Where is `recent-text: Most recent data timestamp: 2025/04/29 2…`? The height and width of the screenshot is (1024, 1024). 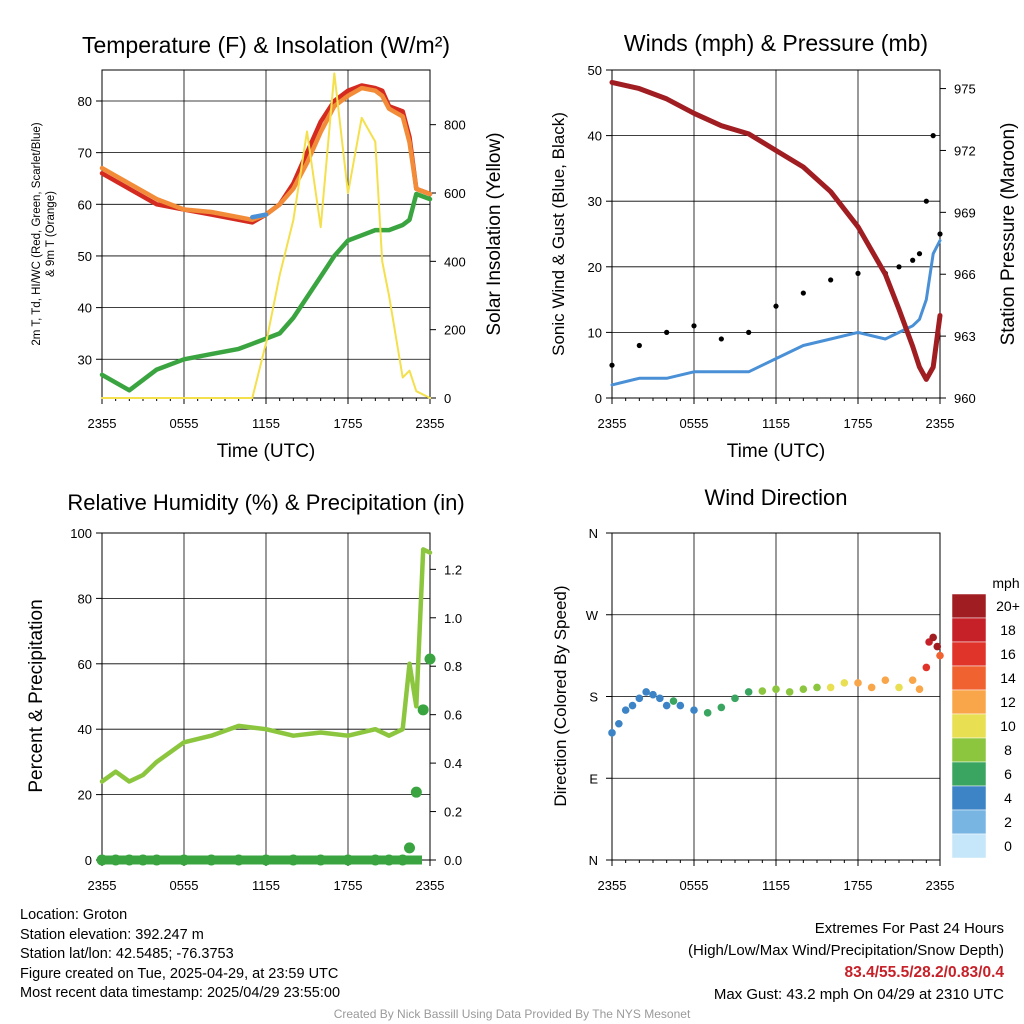 recent-text: Most recent data timestamp: 2025/04/29 2… is located at coordinates (180, 993).